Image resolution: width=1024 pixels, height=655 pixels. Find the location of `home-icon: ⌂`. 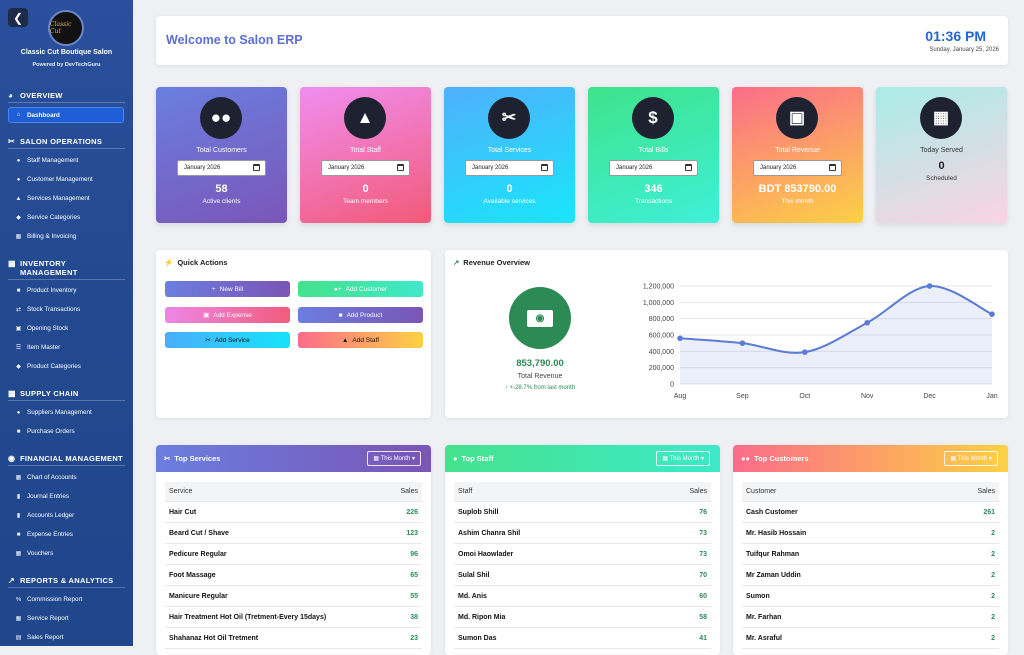

home-icon: ⌂ is located at coordinates (18, 115).